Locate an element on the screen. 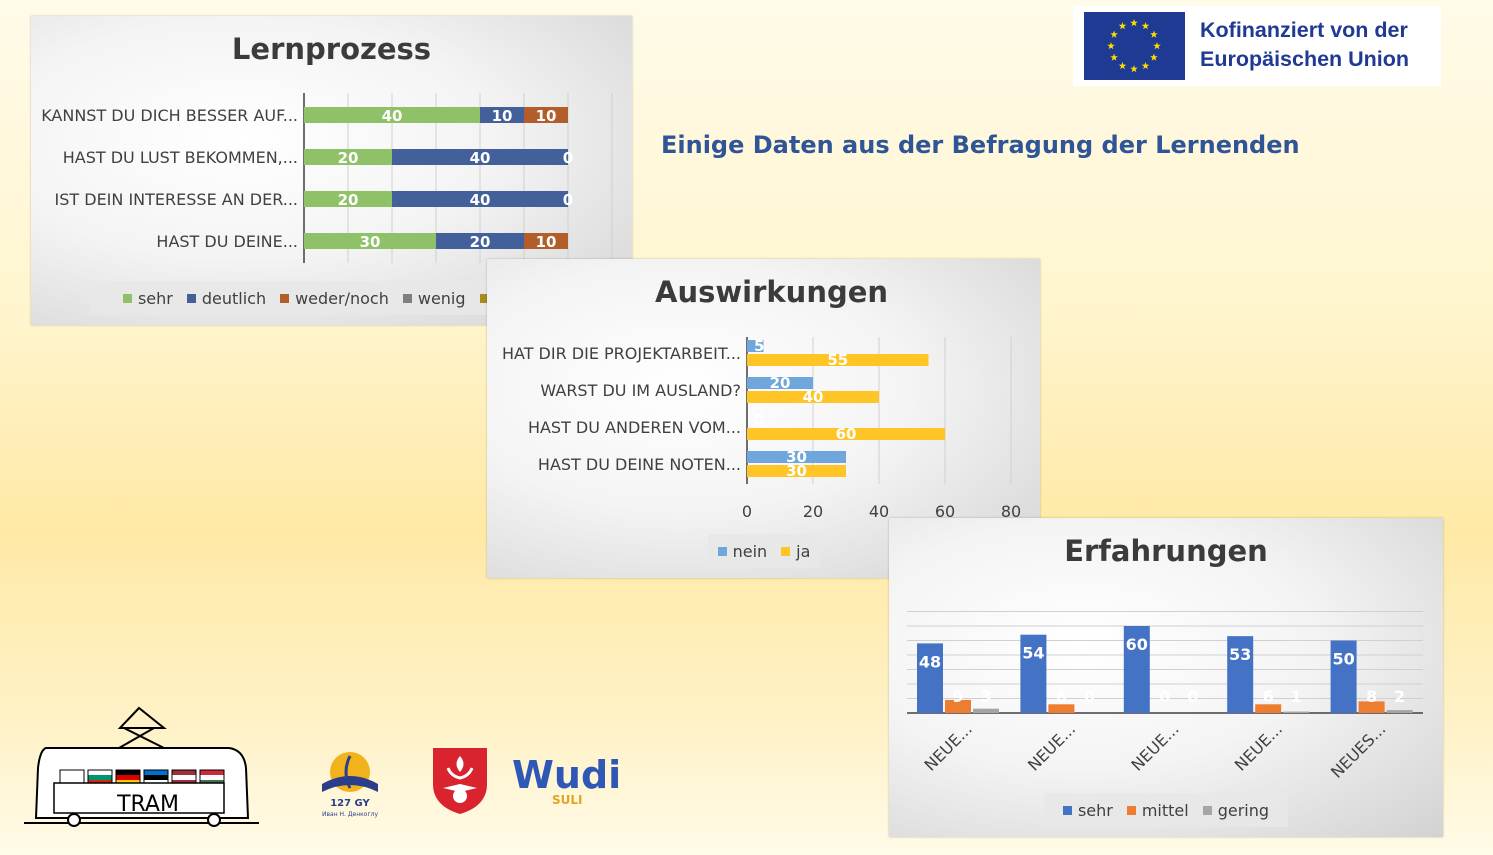  legend-item: wenig is located at coordinates (434, 298).